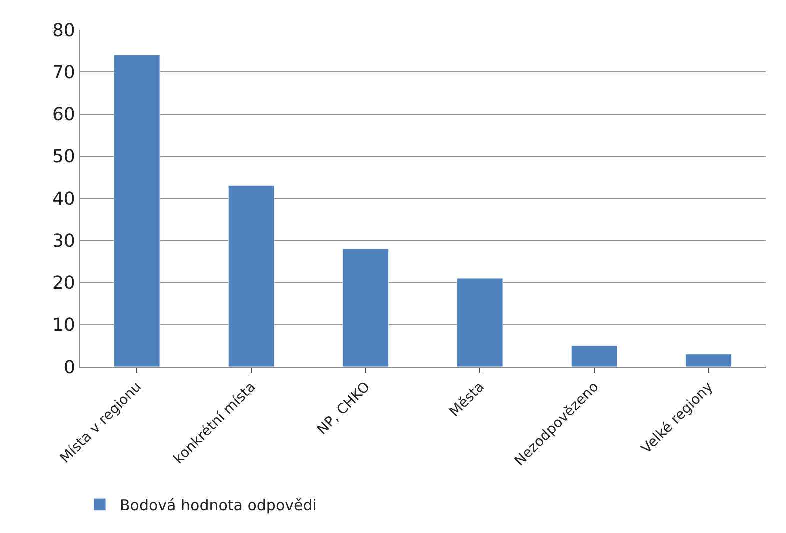 This screenshot has width=786, height=533. What do you see at coordinates (64, 73) in the screenshot?
I see `y-tick-label: 70` at bounding box center [64, 73].